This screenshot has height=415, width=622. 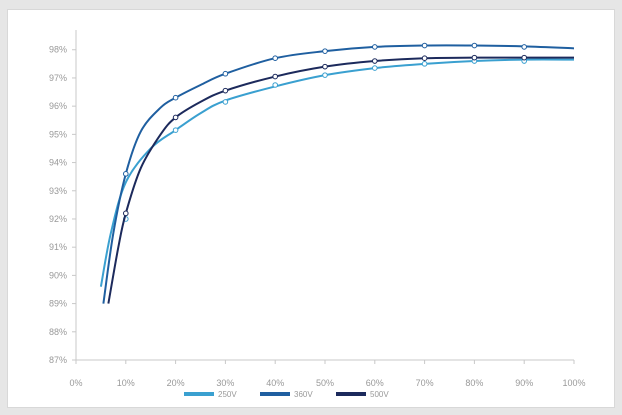 I want to click on legend-swatch-360V, so click(x=275, y=394).